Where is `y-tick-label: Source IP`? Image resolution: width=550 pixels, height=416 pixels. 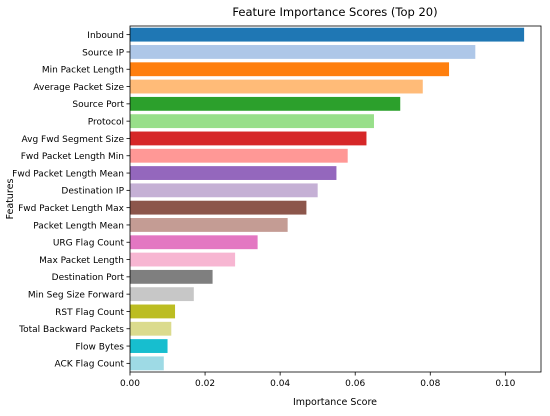
y-tick-label: Source IP is located at coordinates (103, 53).